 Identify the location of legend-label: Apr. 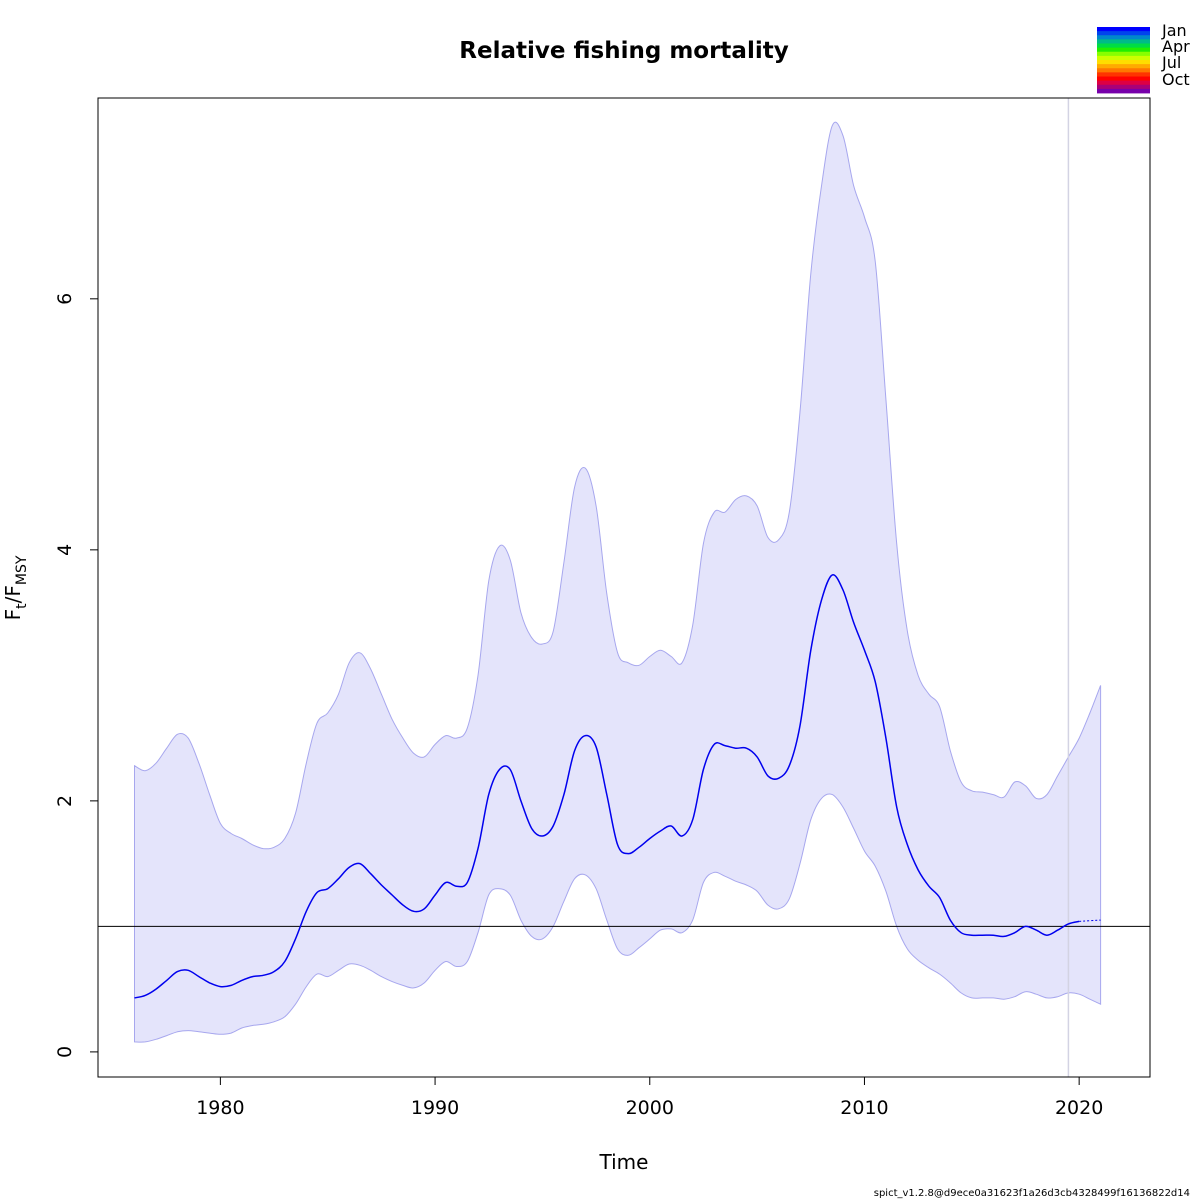
(1176, 46).